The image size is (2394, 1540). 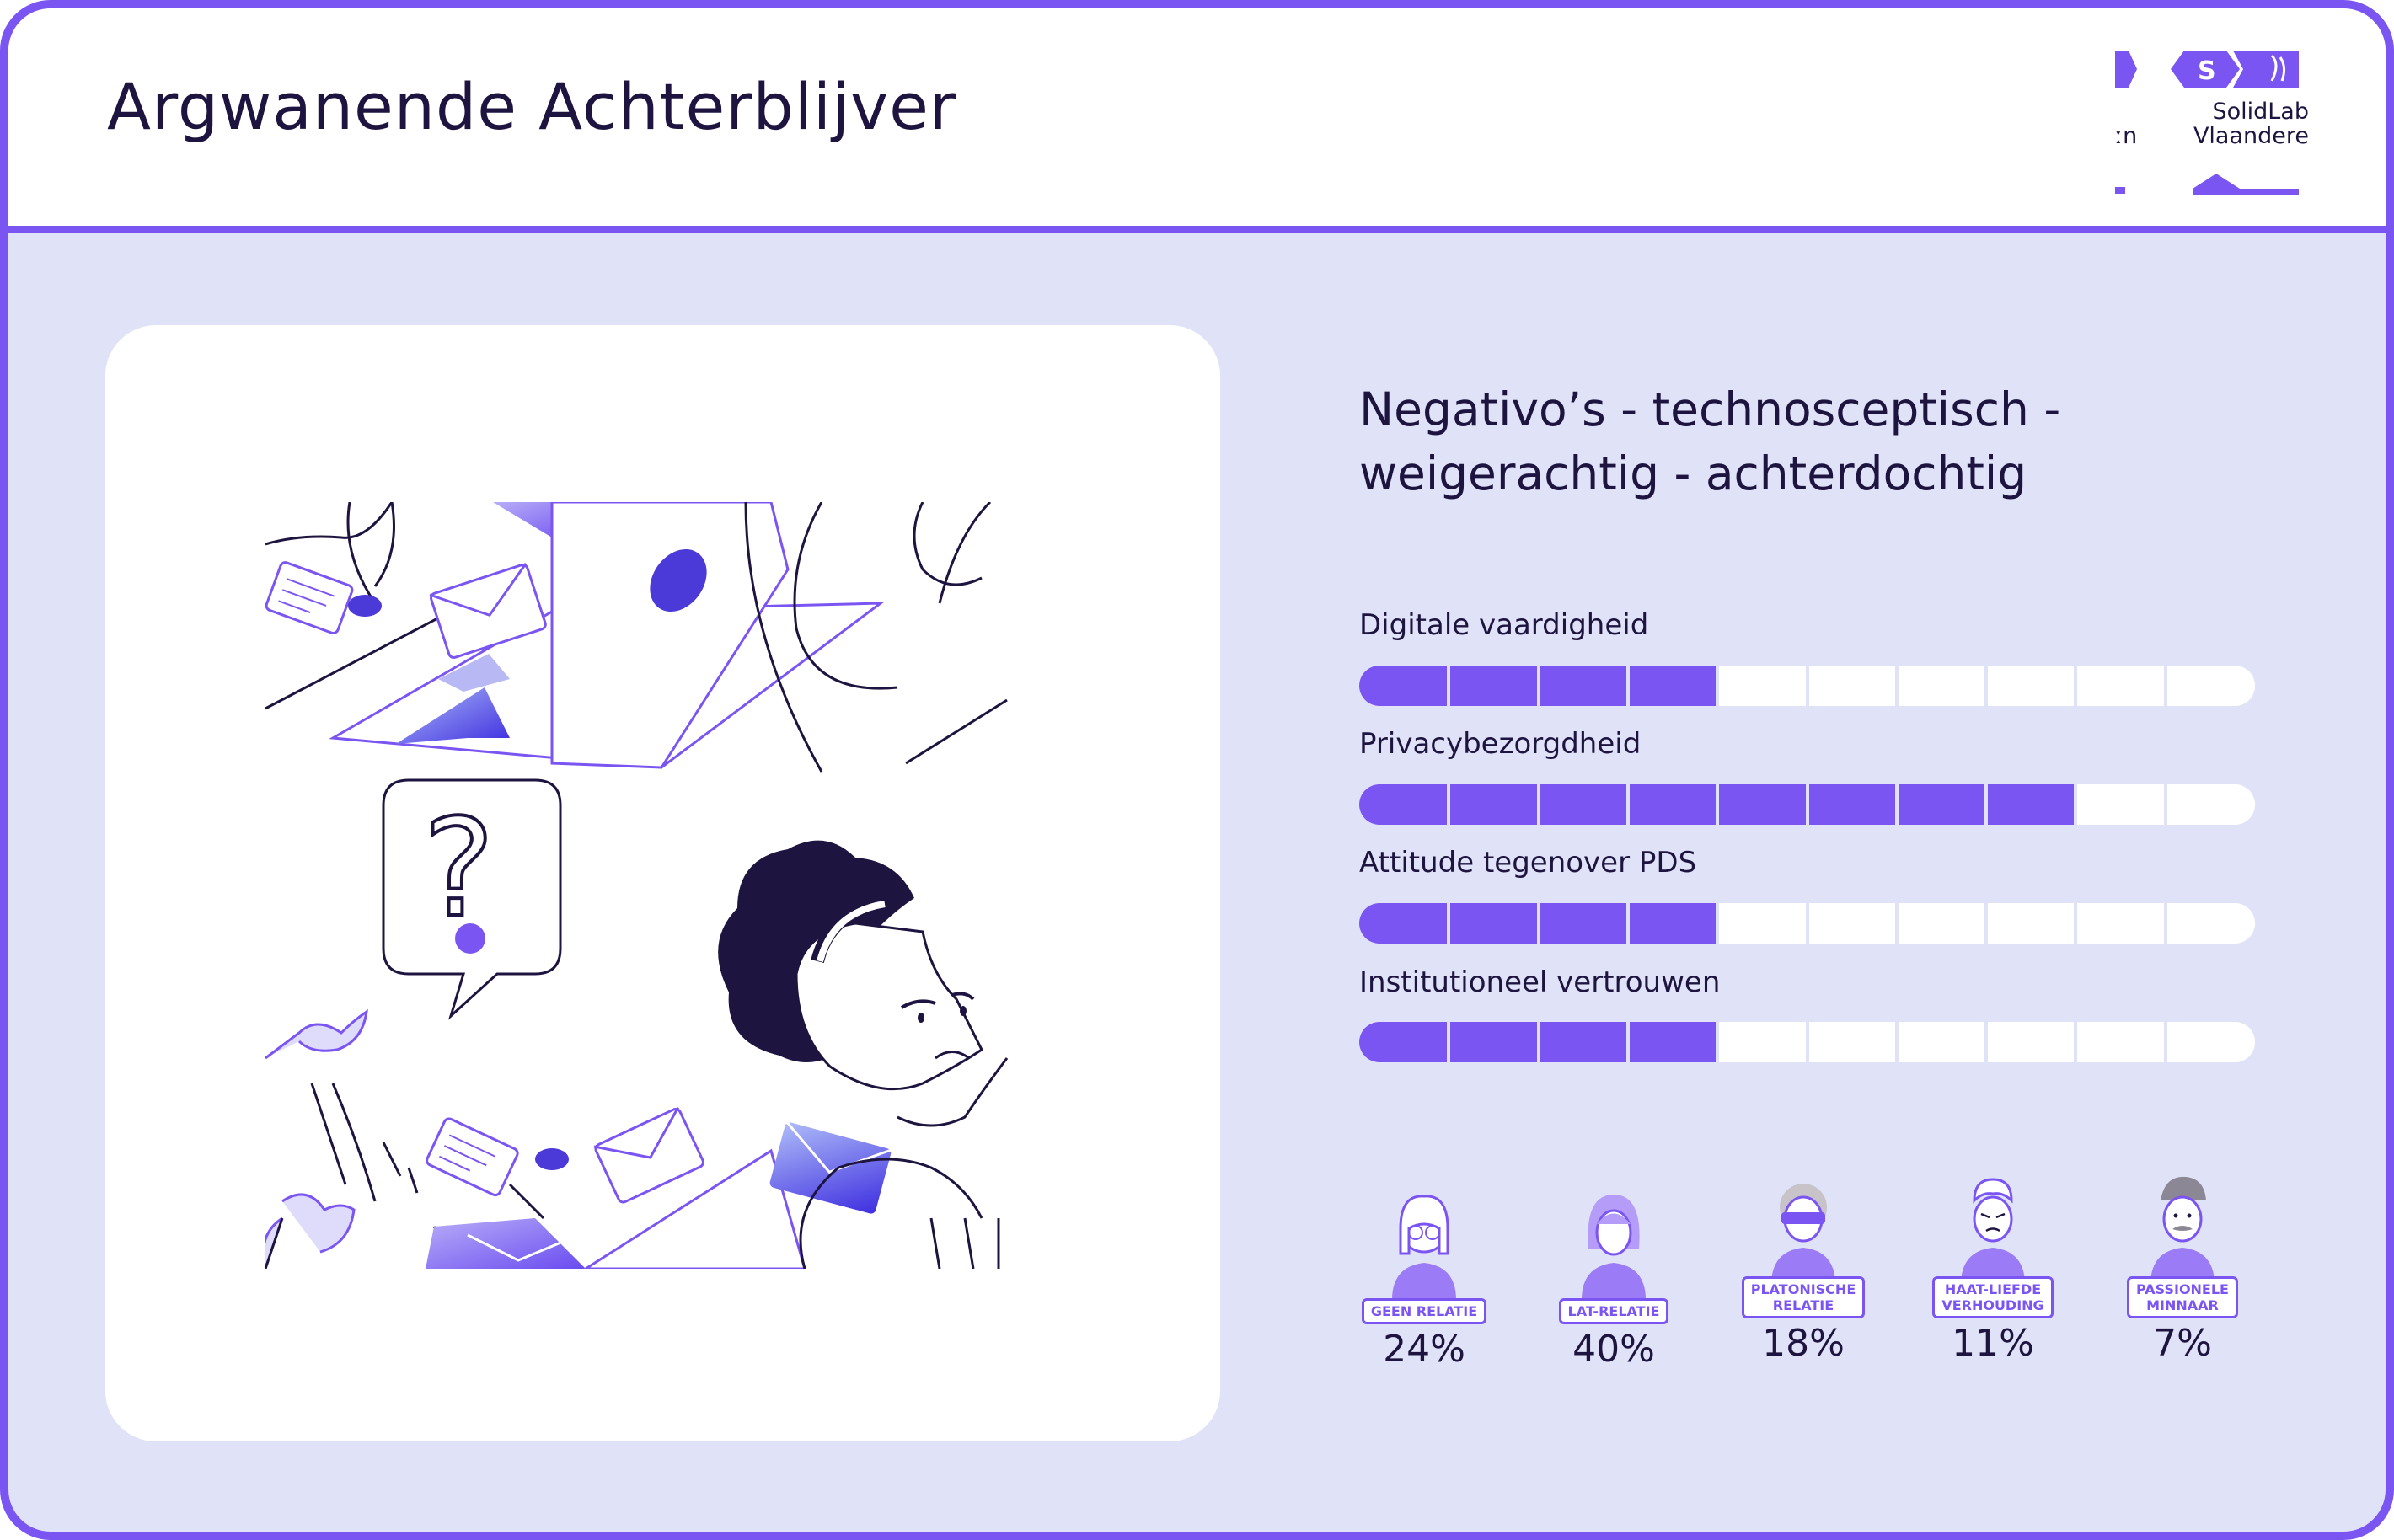 I want to click on persona-percent: 11%, so click(x=1993, y=1344).